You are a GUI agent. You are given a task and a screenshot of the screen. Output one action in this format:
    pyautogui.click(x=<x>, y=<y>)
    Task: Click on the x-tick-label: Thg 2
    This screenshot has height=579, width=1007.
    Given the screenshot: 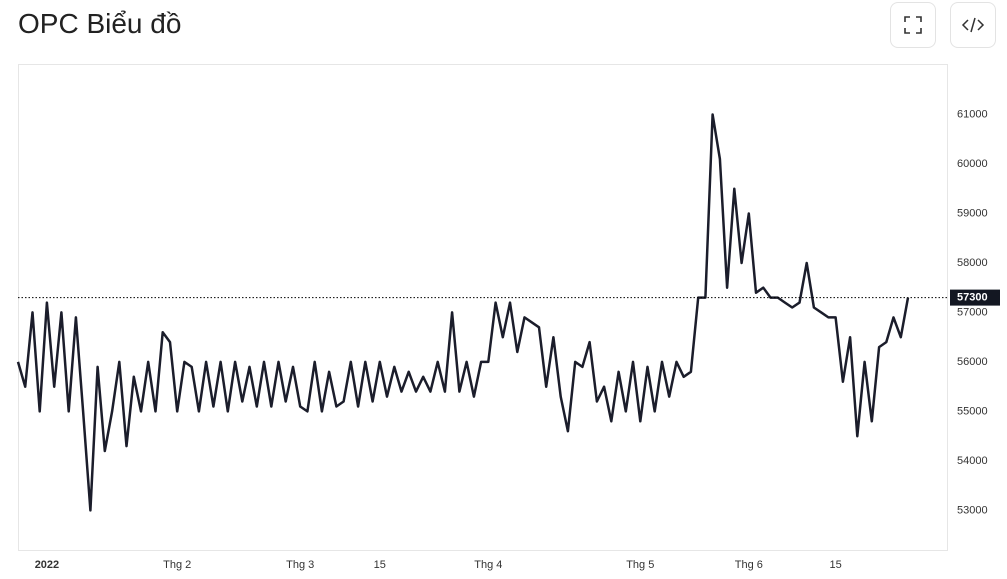 What is the action you would take?
    pyautogui.click(x=177, y=565)
    